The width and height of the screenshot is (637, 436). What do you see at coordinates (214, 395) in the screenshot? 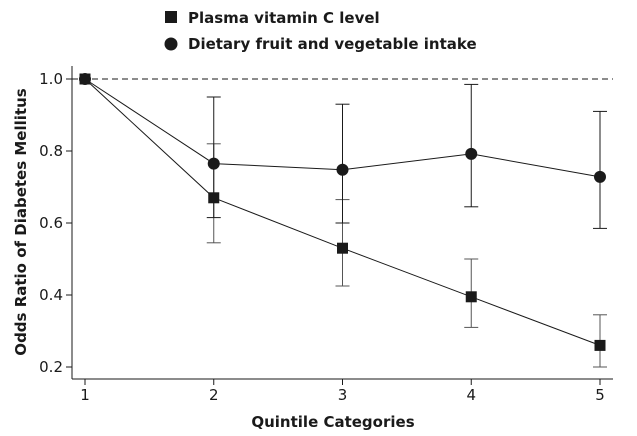
I see `x-tick-label: 2` at bounding box center [214, 395].